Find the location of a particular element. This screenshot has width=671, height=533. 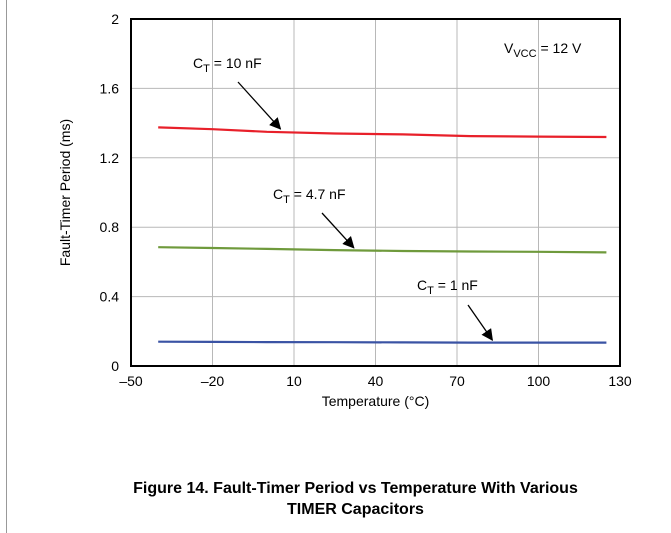

x-tick-label: –20 is located at coordinates (213, 381).